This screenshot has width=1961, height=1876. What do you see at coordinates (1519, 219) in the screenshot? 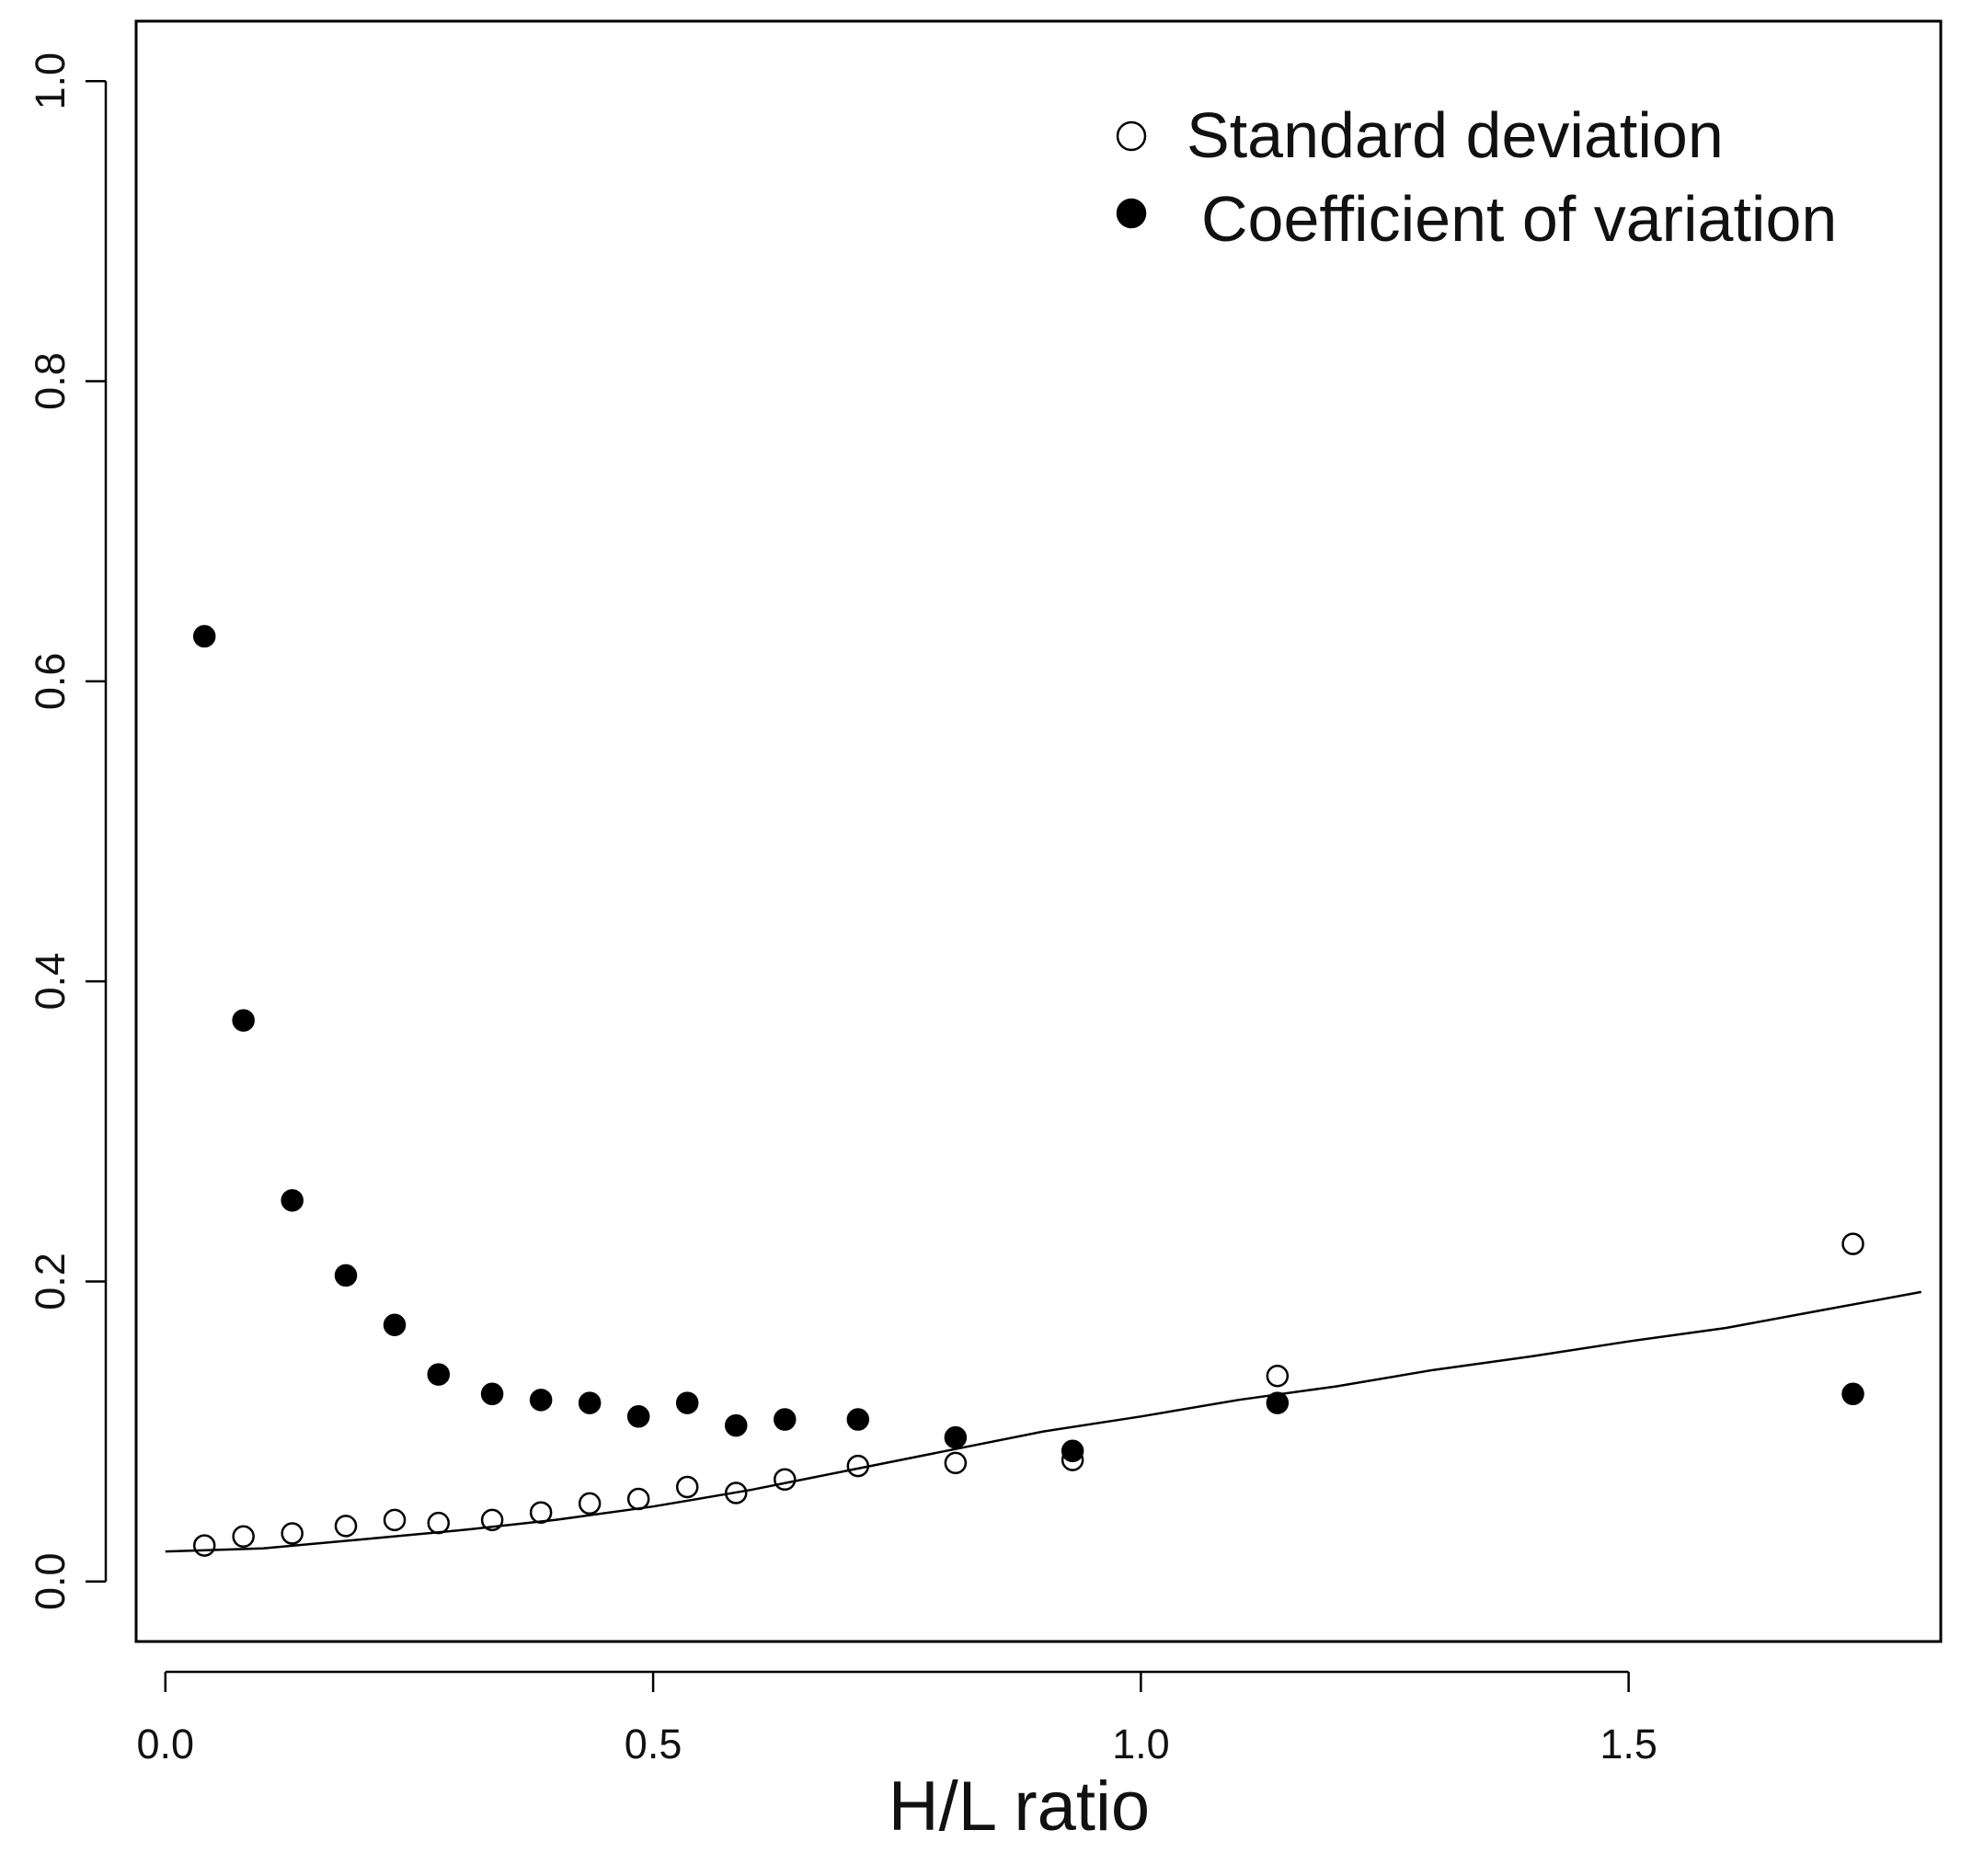
I see `legend-label-coefficient-of-variation: Coefficient of variation` at bounding box center [1519, 219].